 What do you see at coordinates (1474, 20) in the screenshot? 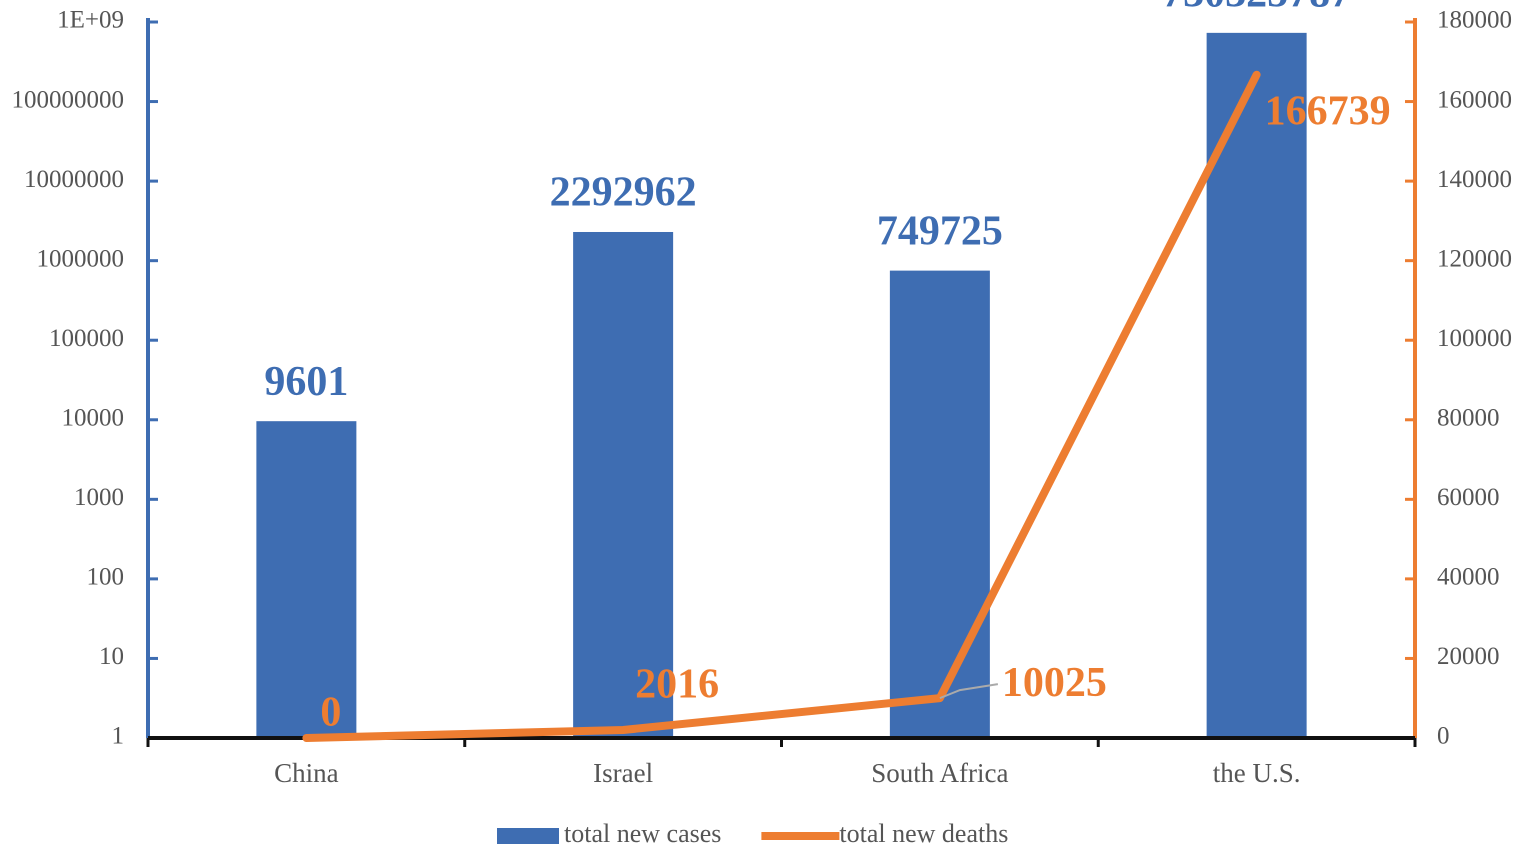
I see `y2-tick-label: 180000` at bounding box center [1474, 20].